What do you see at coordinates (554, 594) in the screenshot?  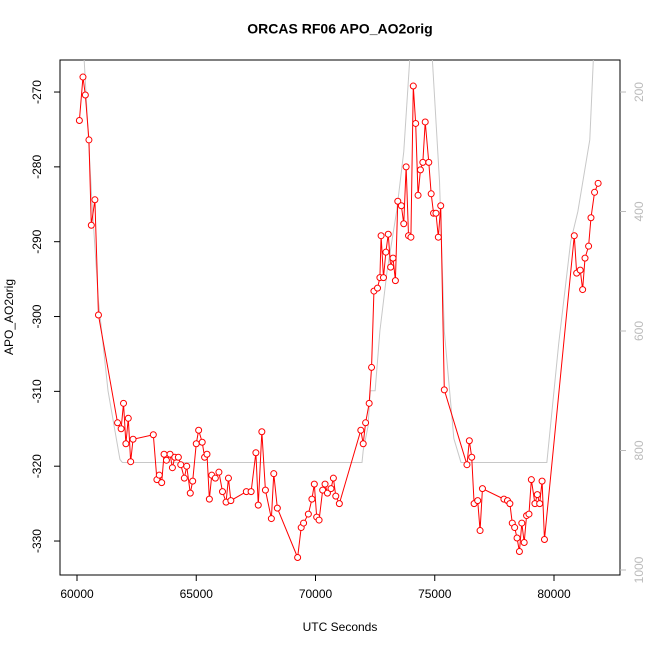 I see `x-tick-label: 80000` at bounding box center [554, 594].